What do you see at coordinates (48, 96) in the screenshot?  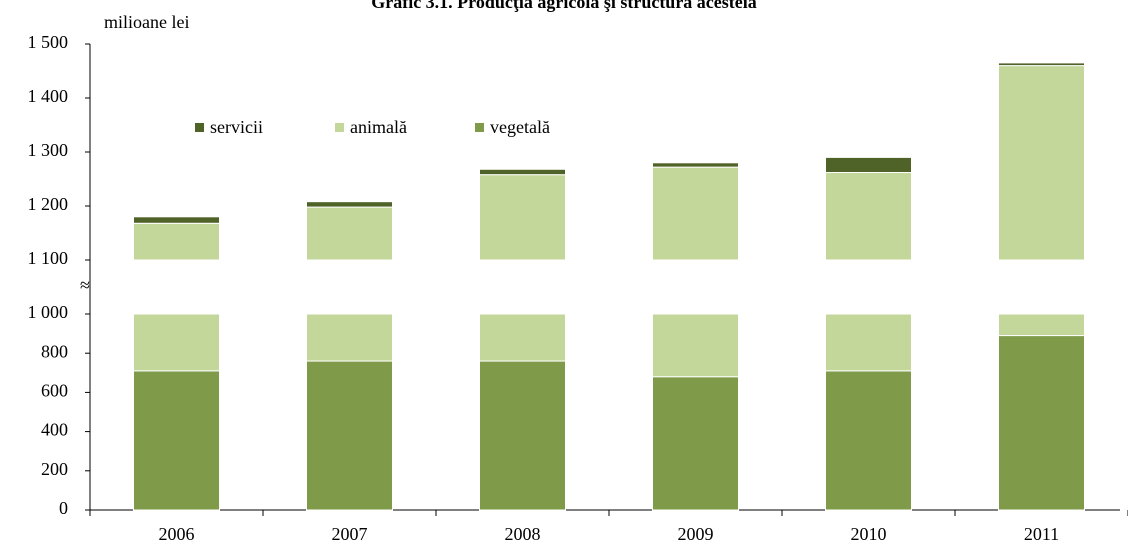 I see `y-tick-label: 1 400` at bounding box center [48, 96].